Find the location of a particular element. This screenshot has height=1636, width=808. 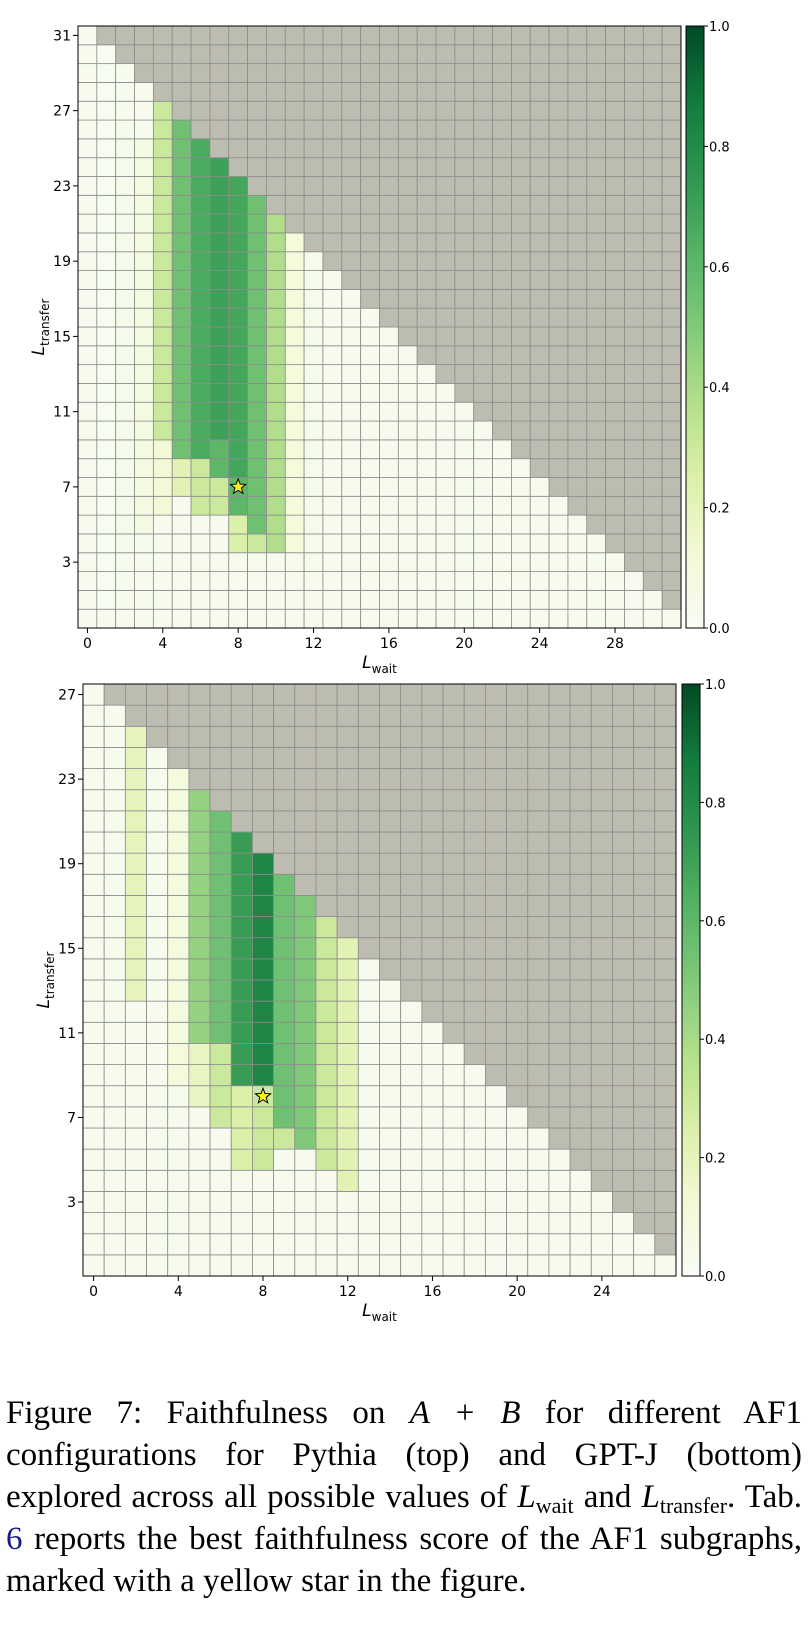

y-tick-label: 11 is located at coordinates (67, 1034).